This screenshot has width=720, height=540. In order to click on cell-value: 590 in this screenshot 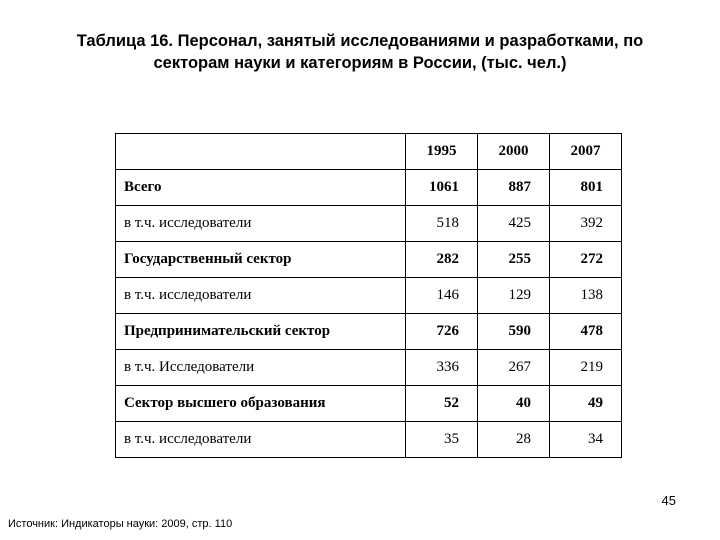, I will do `click(513, 331)`.